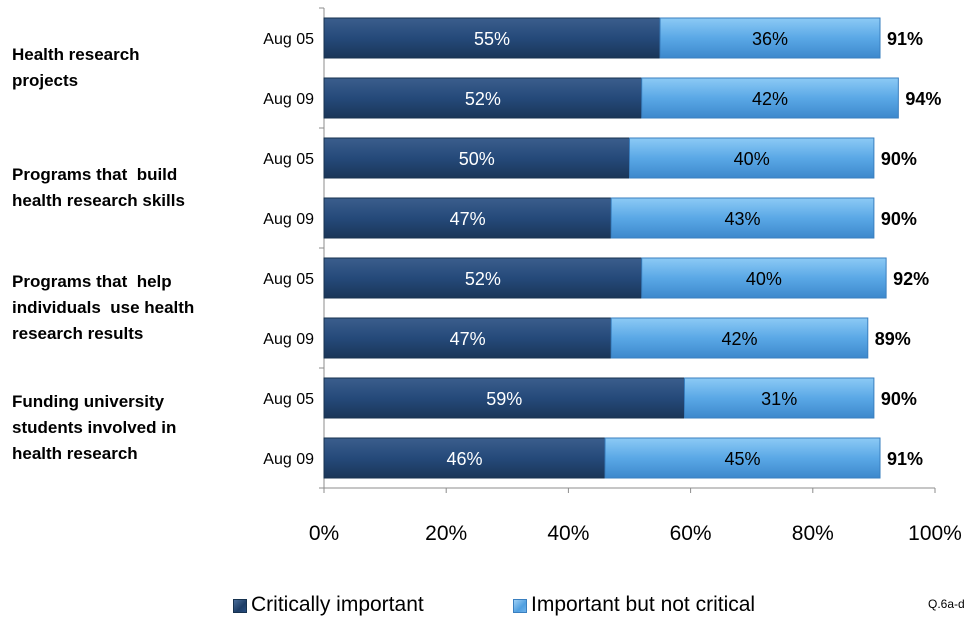 The image size is (976, 627). Describe the element at coordinates (520, 606) in the screenshot. I see `legend-swatch-important` at that location.